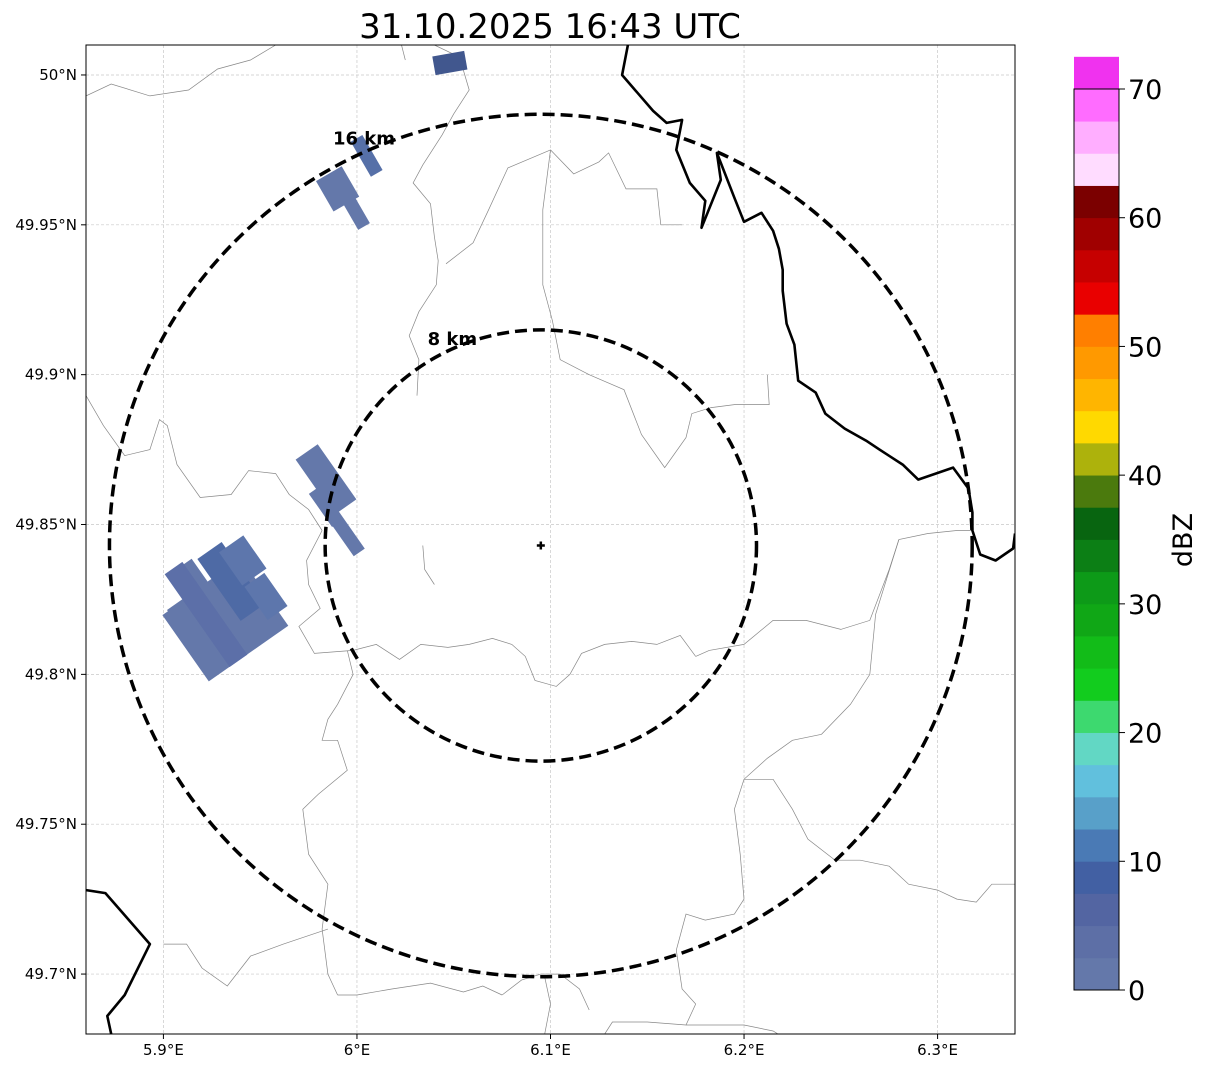 The height and width of the screenshot is (1069, 1207). What do you see at coordinates (1140, 541) in the screenshot?
I see `colorbar-ticks: 0 10 20 30 40 50 60 70` at bounding box center [1140, 541].